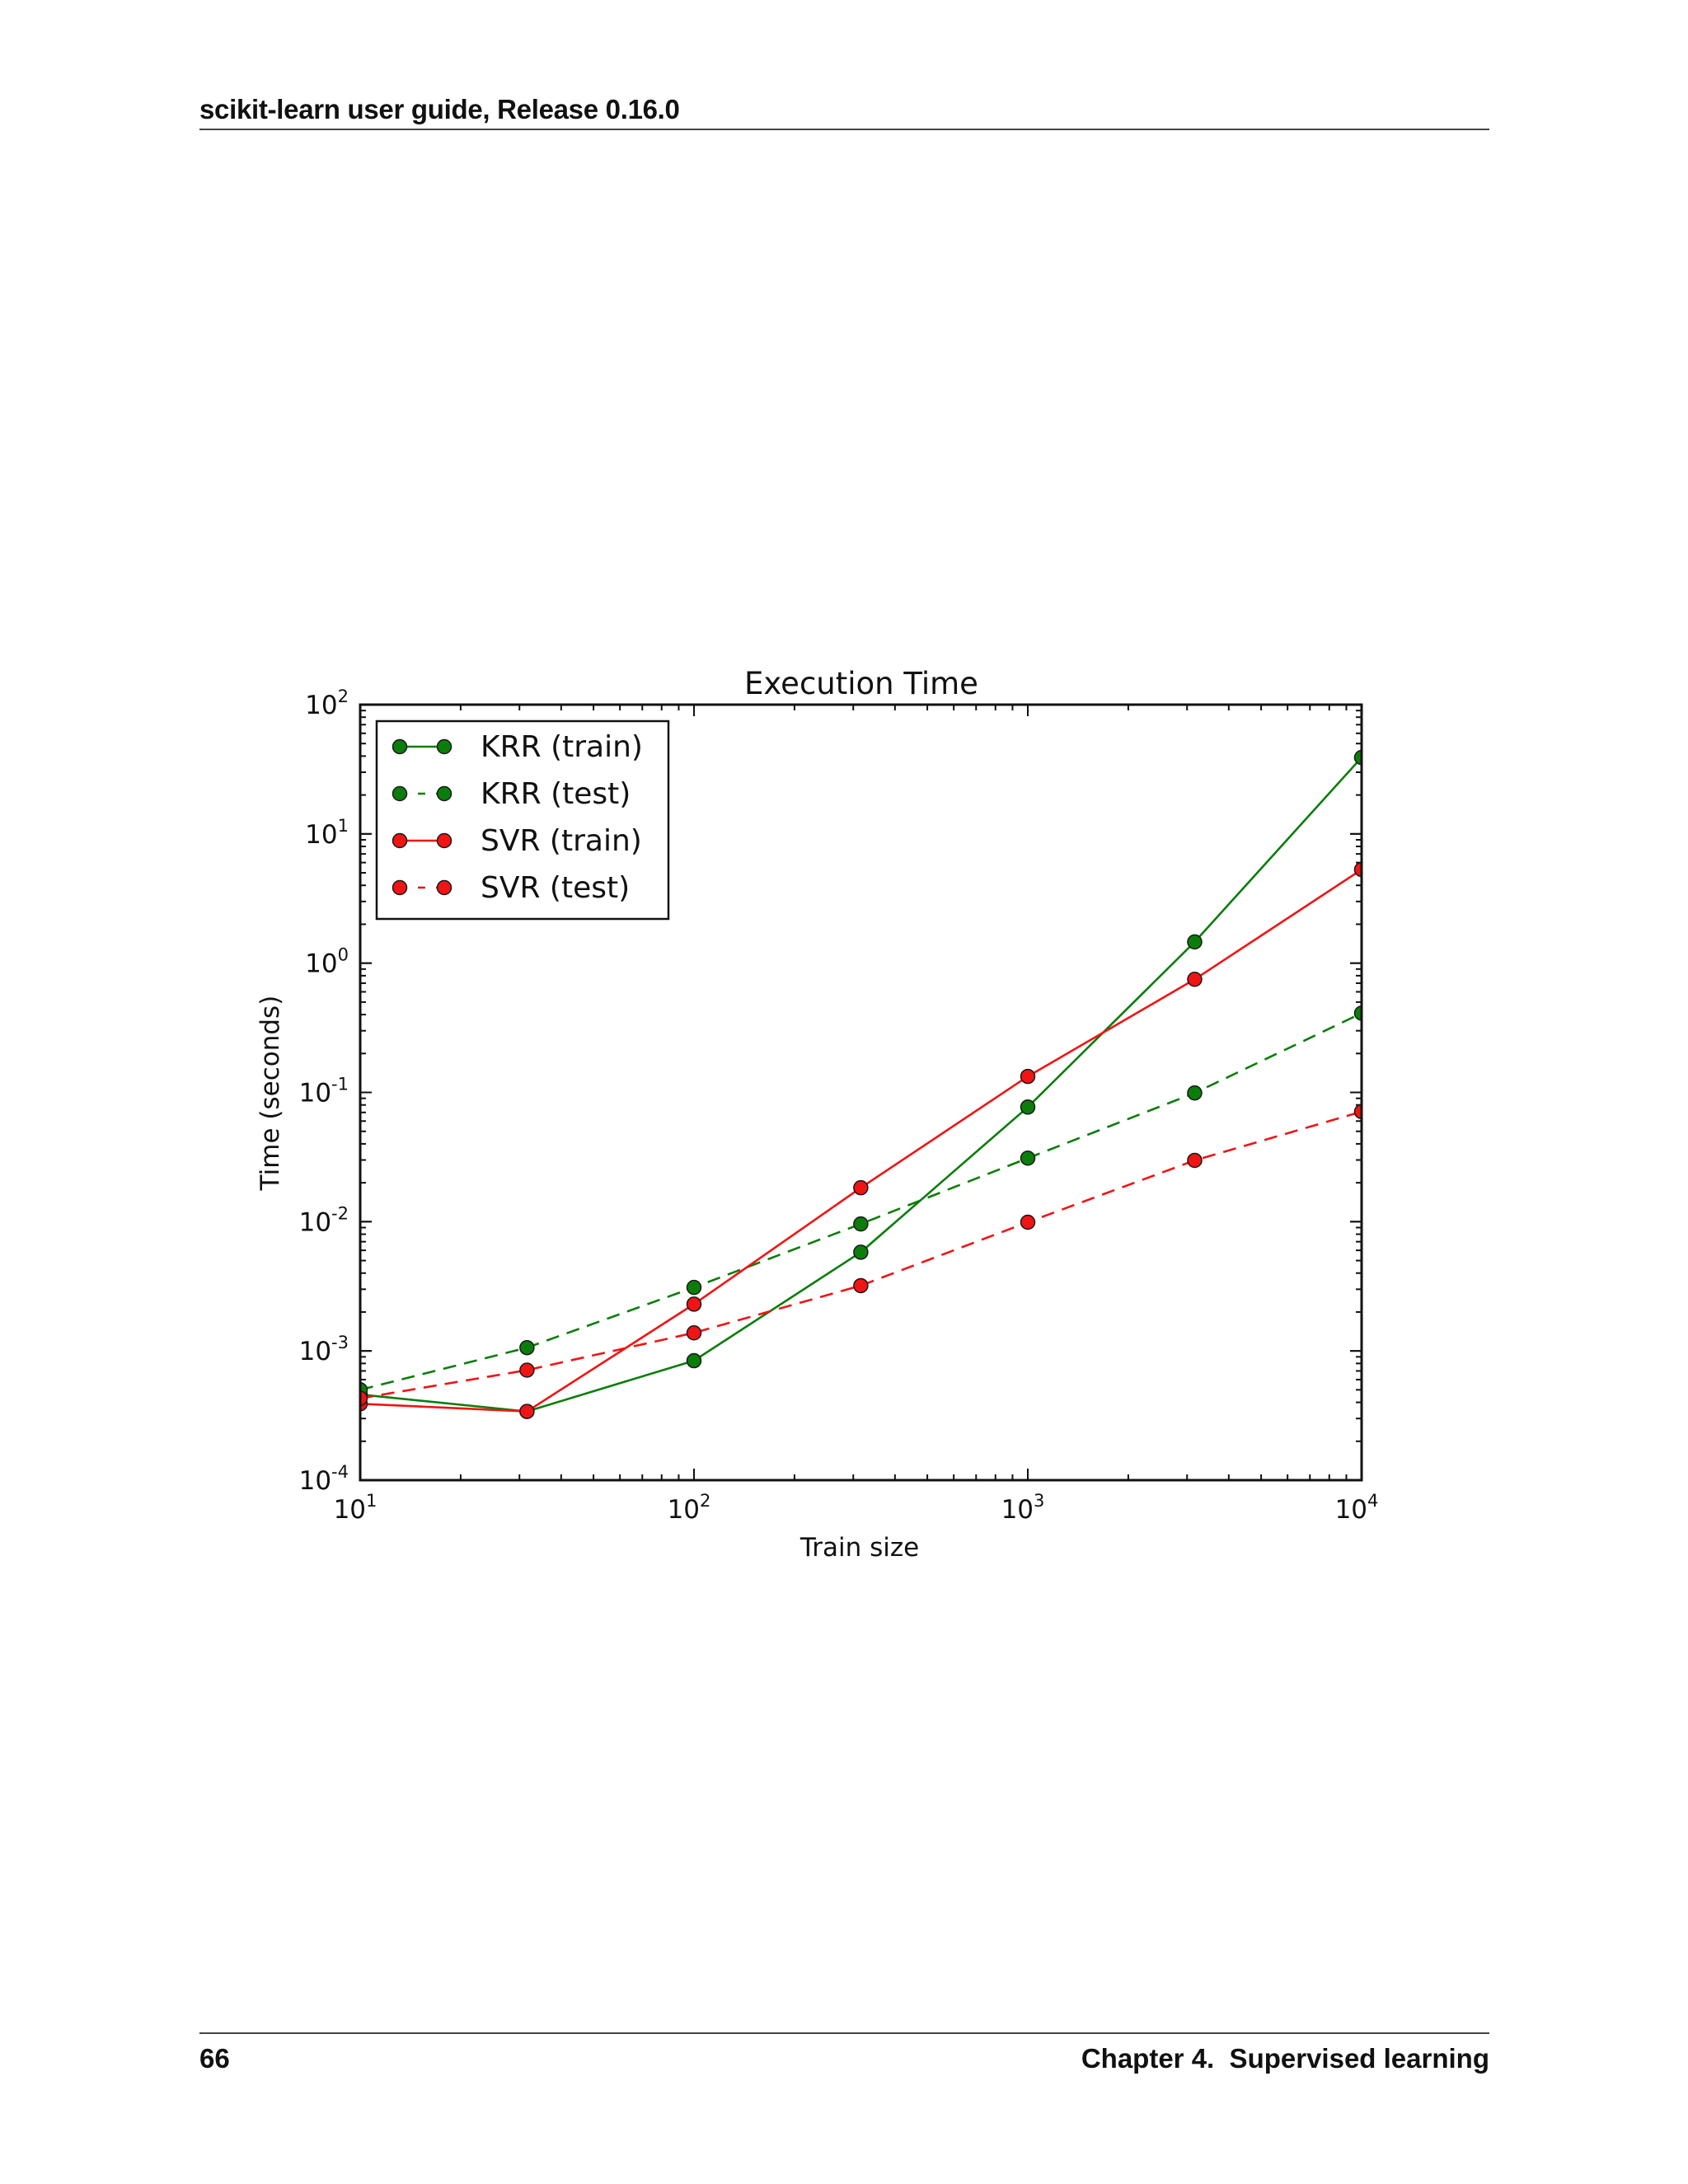 The height and width of the screenshot is (2184, 1688). I want to click on x-tick-label: 10¹, so click(355, 1508).